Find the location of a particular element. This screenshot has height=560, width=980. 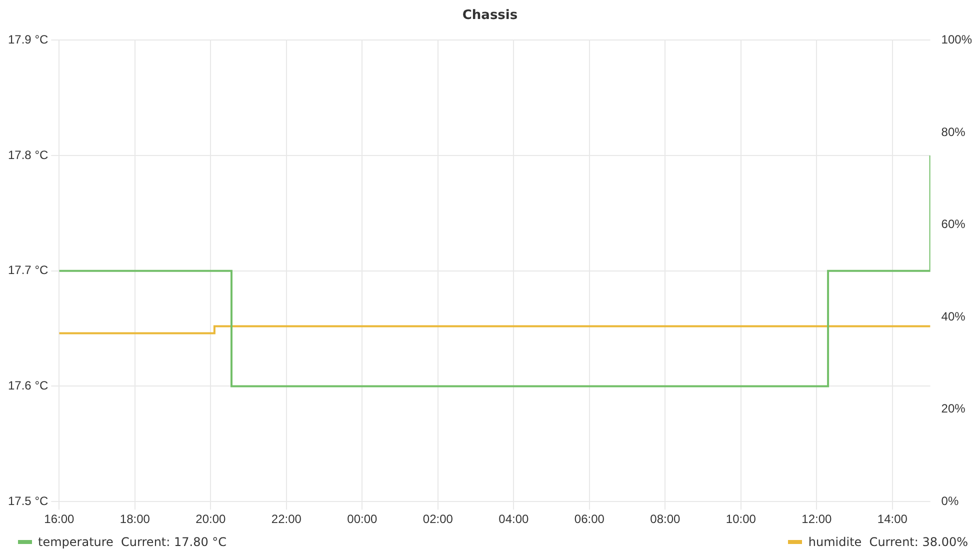

x-tick-label: 18:00 is located at coordinates (135, 519).